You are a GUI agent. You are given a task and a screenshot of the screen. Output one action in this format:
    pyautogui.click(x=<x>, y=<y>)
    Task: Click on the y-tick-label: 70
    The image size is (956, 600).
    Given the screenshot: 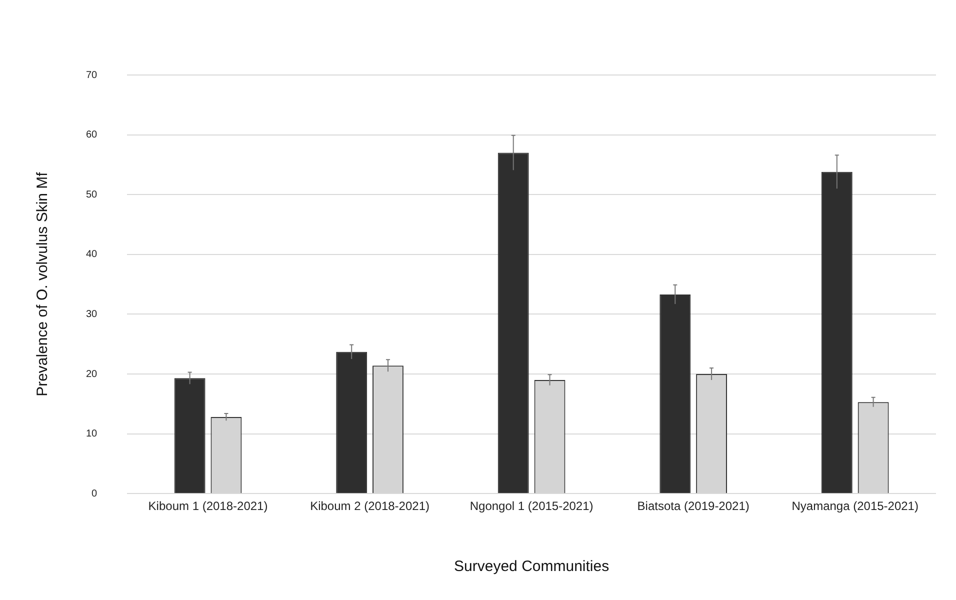 What is the action you would take?
    pyautogui.click(x=92, y=75)
    